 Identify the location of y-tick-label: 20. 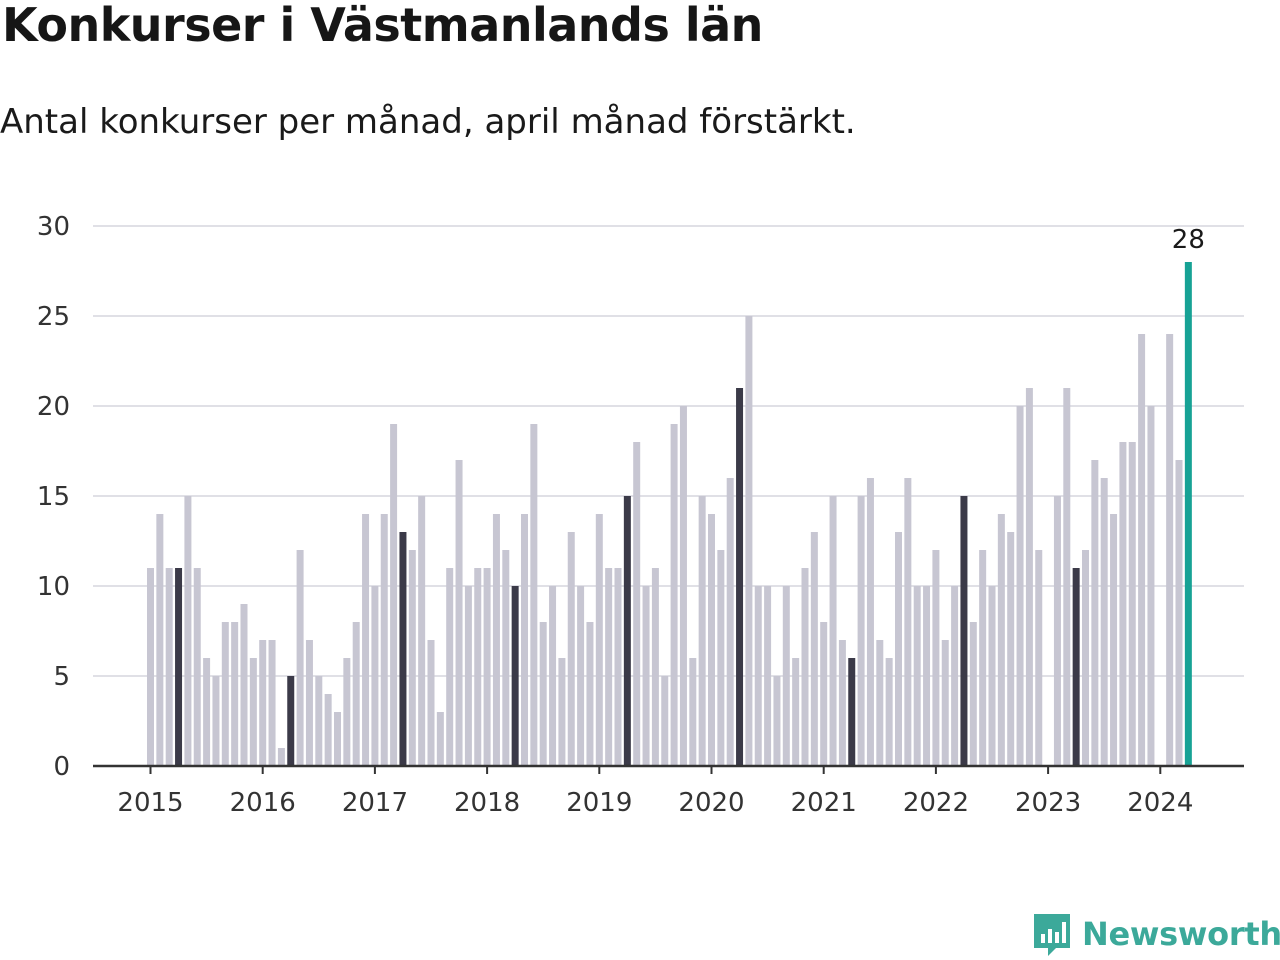
(53, 407).